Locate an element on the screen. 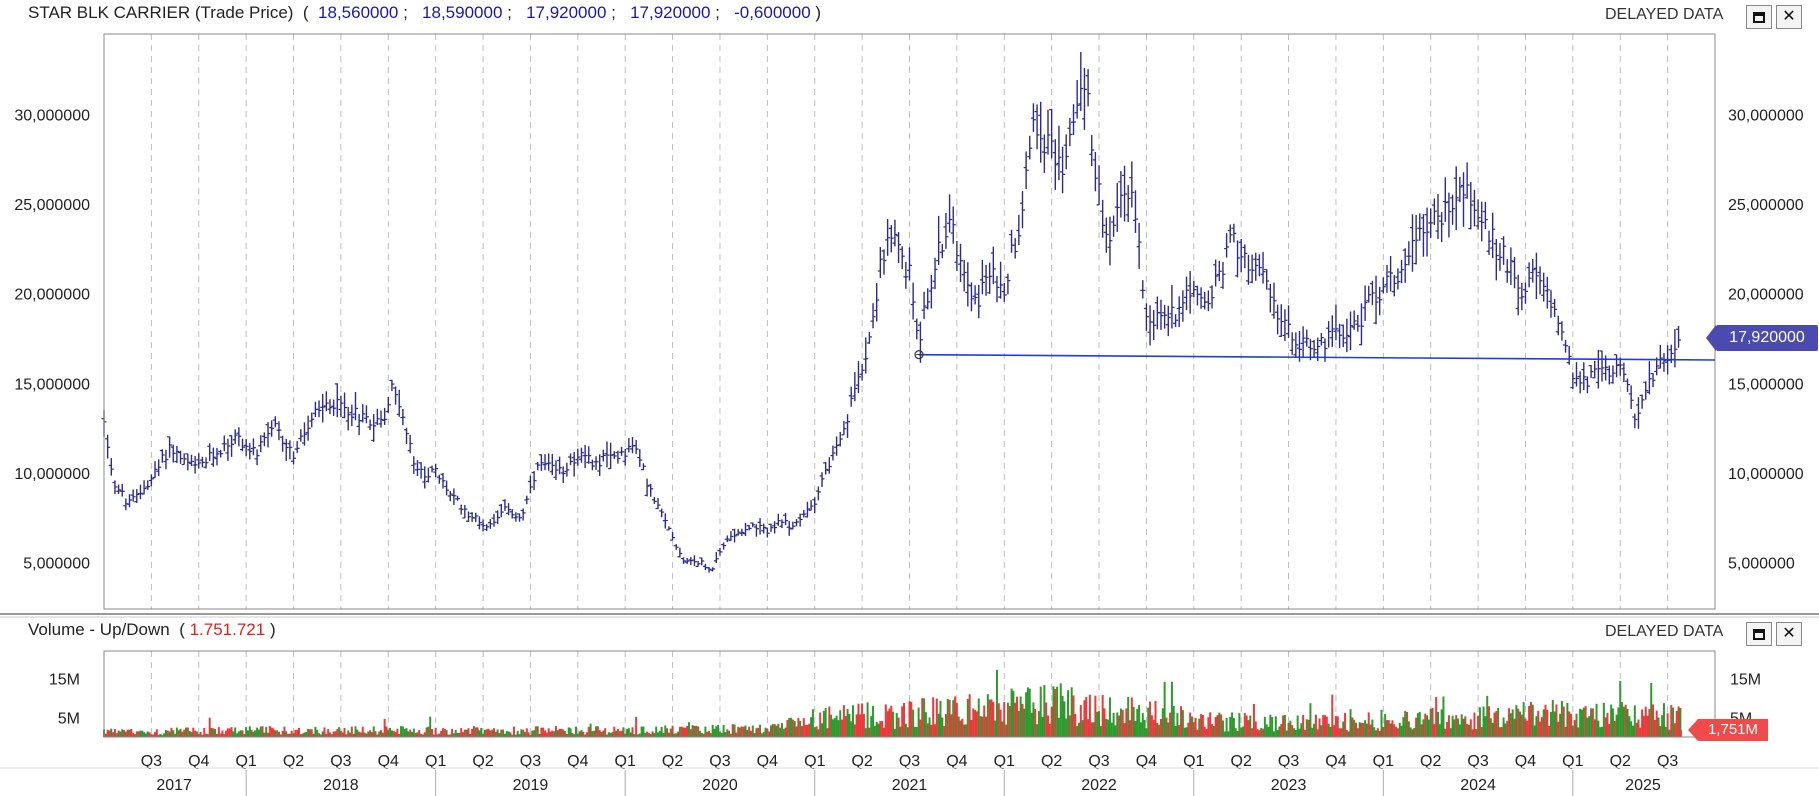 The width and height of the screenshot is (1819, 796). volume-y-tick-left: 15M is located at coordinates (64, 679).